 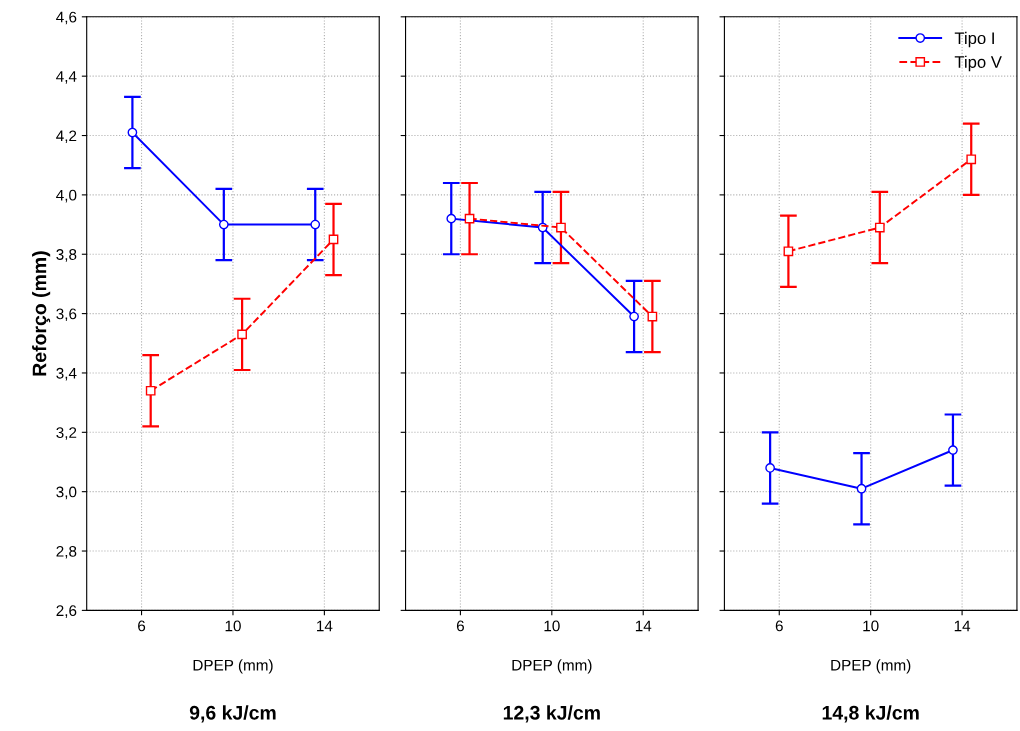 I want to click on y-tick-label: 4,4, so click(x=66, y=77).